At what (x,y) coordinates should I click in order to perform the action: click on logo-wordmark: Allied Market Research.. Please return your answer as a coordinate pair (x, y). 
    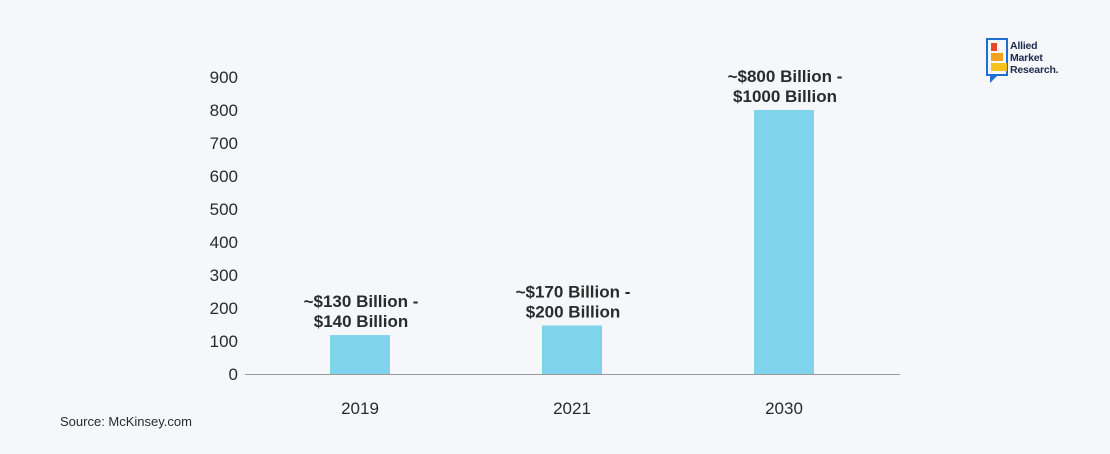
    Looking at the image, I should click on (1034, 58).